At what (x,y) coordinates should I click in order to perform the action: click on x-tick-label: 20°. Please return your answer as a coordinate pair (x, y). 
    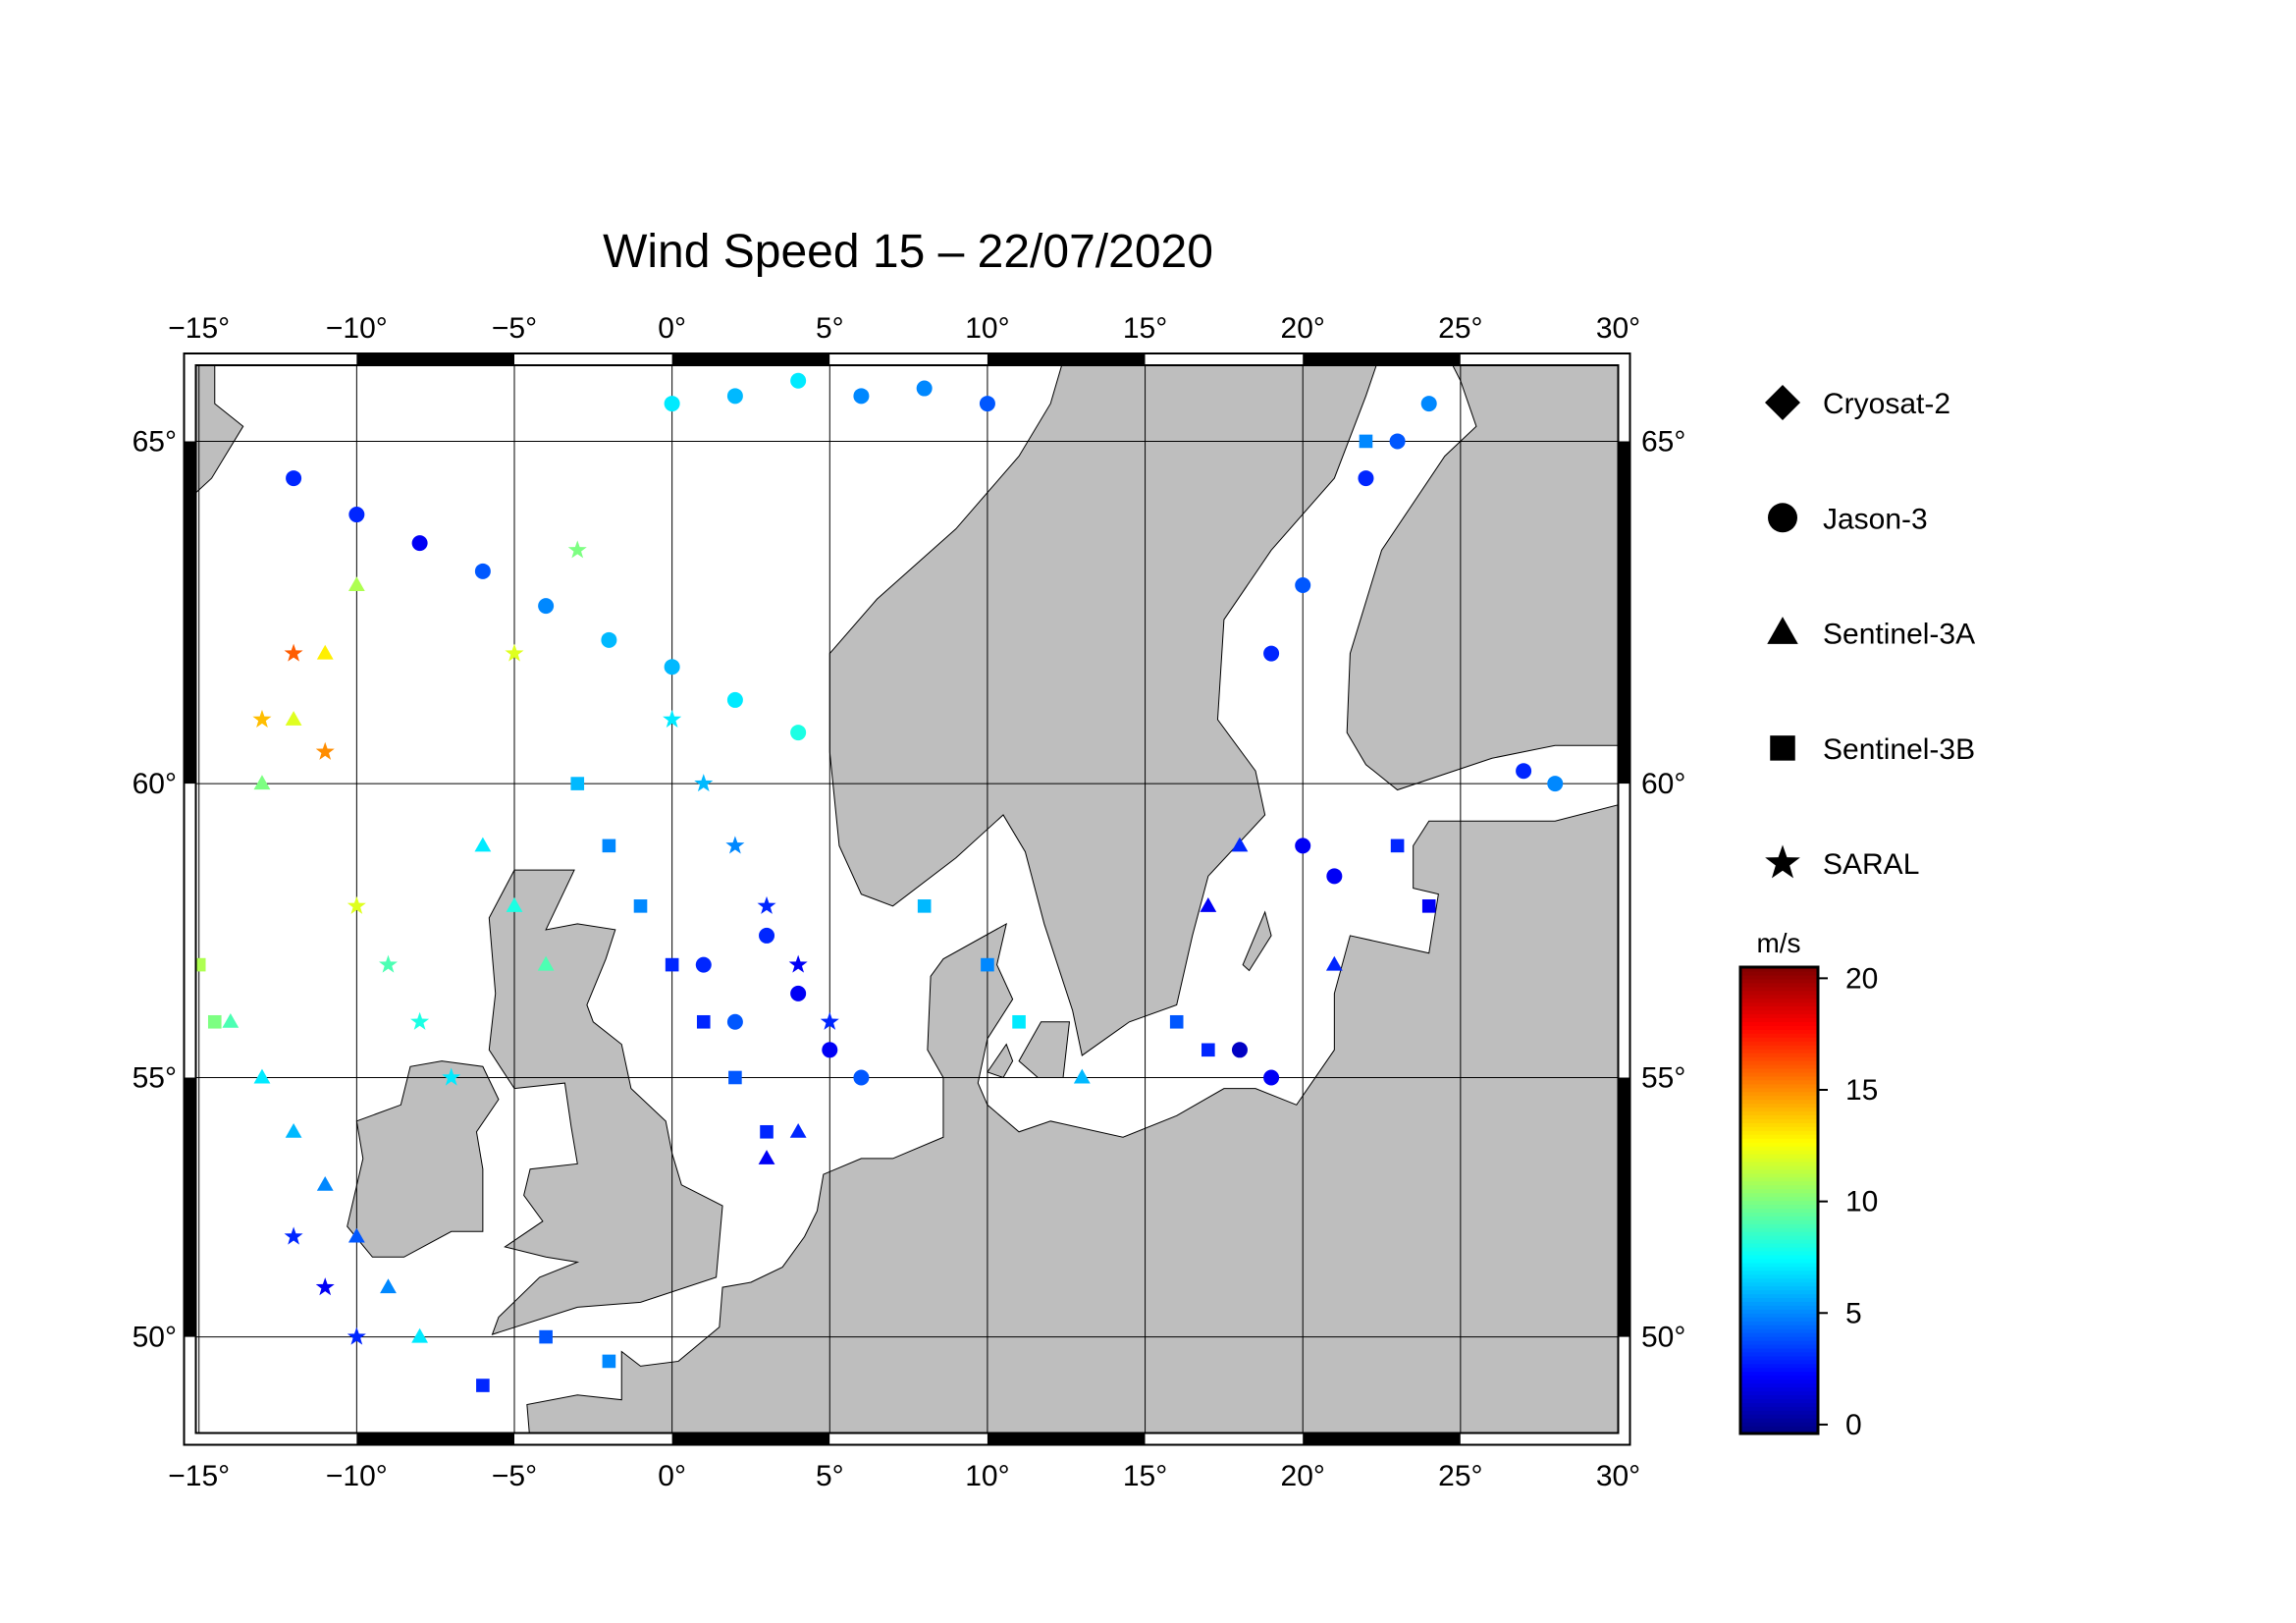
    Looking at the image, I should click on (1303, 1476).